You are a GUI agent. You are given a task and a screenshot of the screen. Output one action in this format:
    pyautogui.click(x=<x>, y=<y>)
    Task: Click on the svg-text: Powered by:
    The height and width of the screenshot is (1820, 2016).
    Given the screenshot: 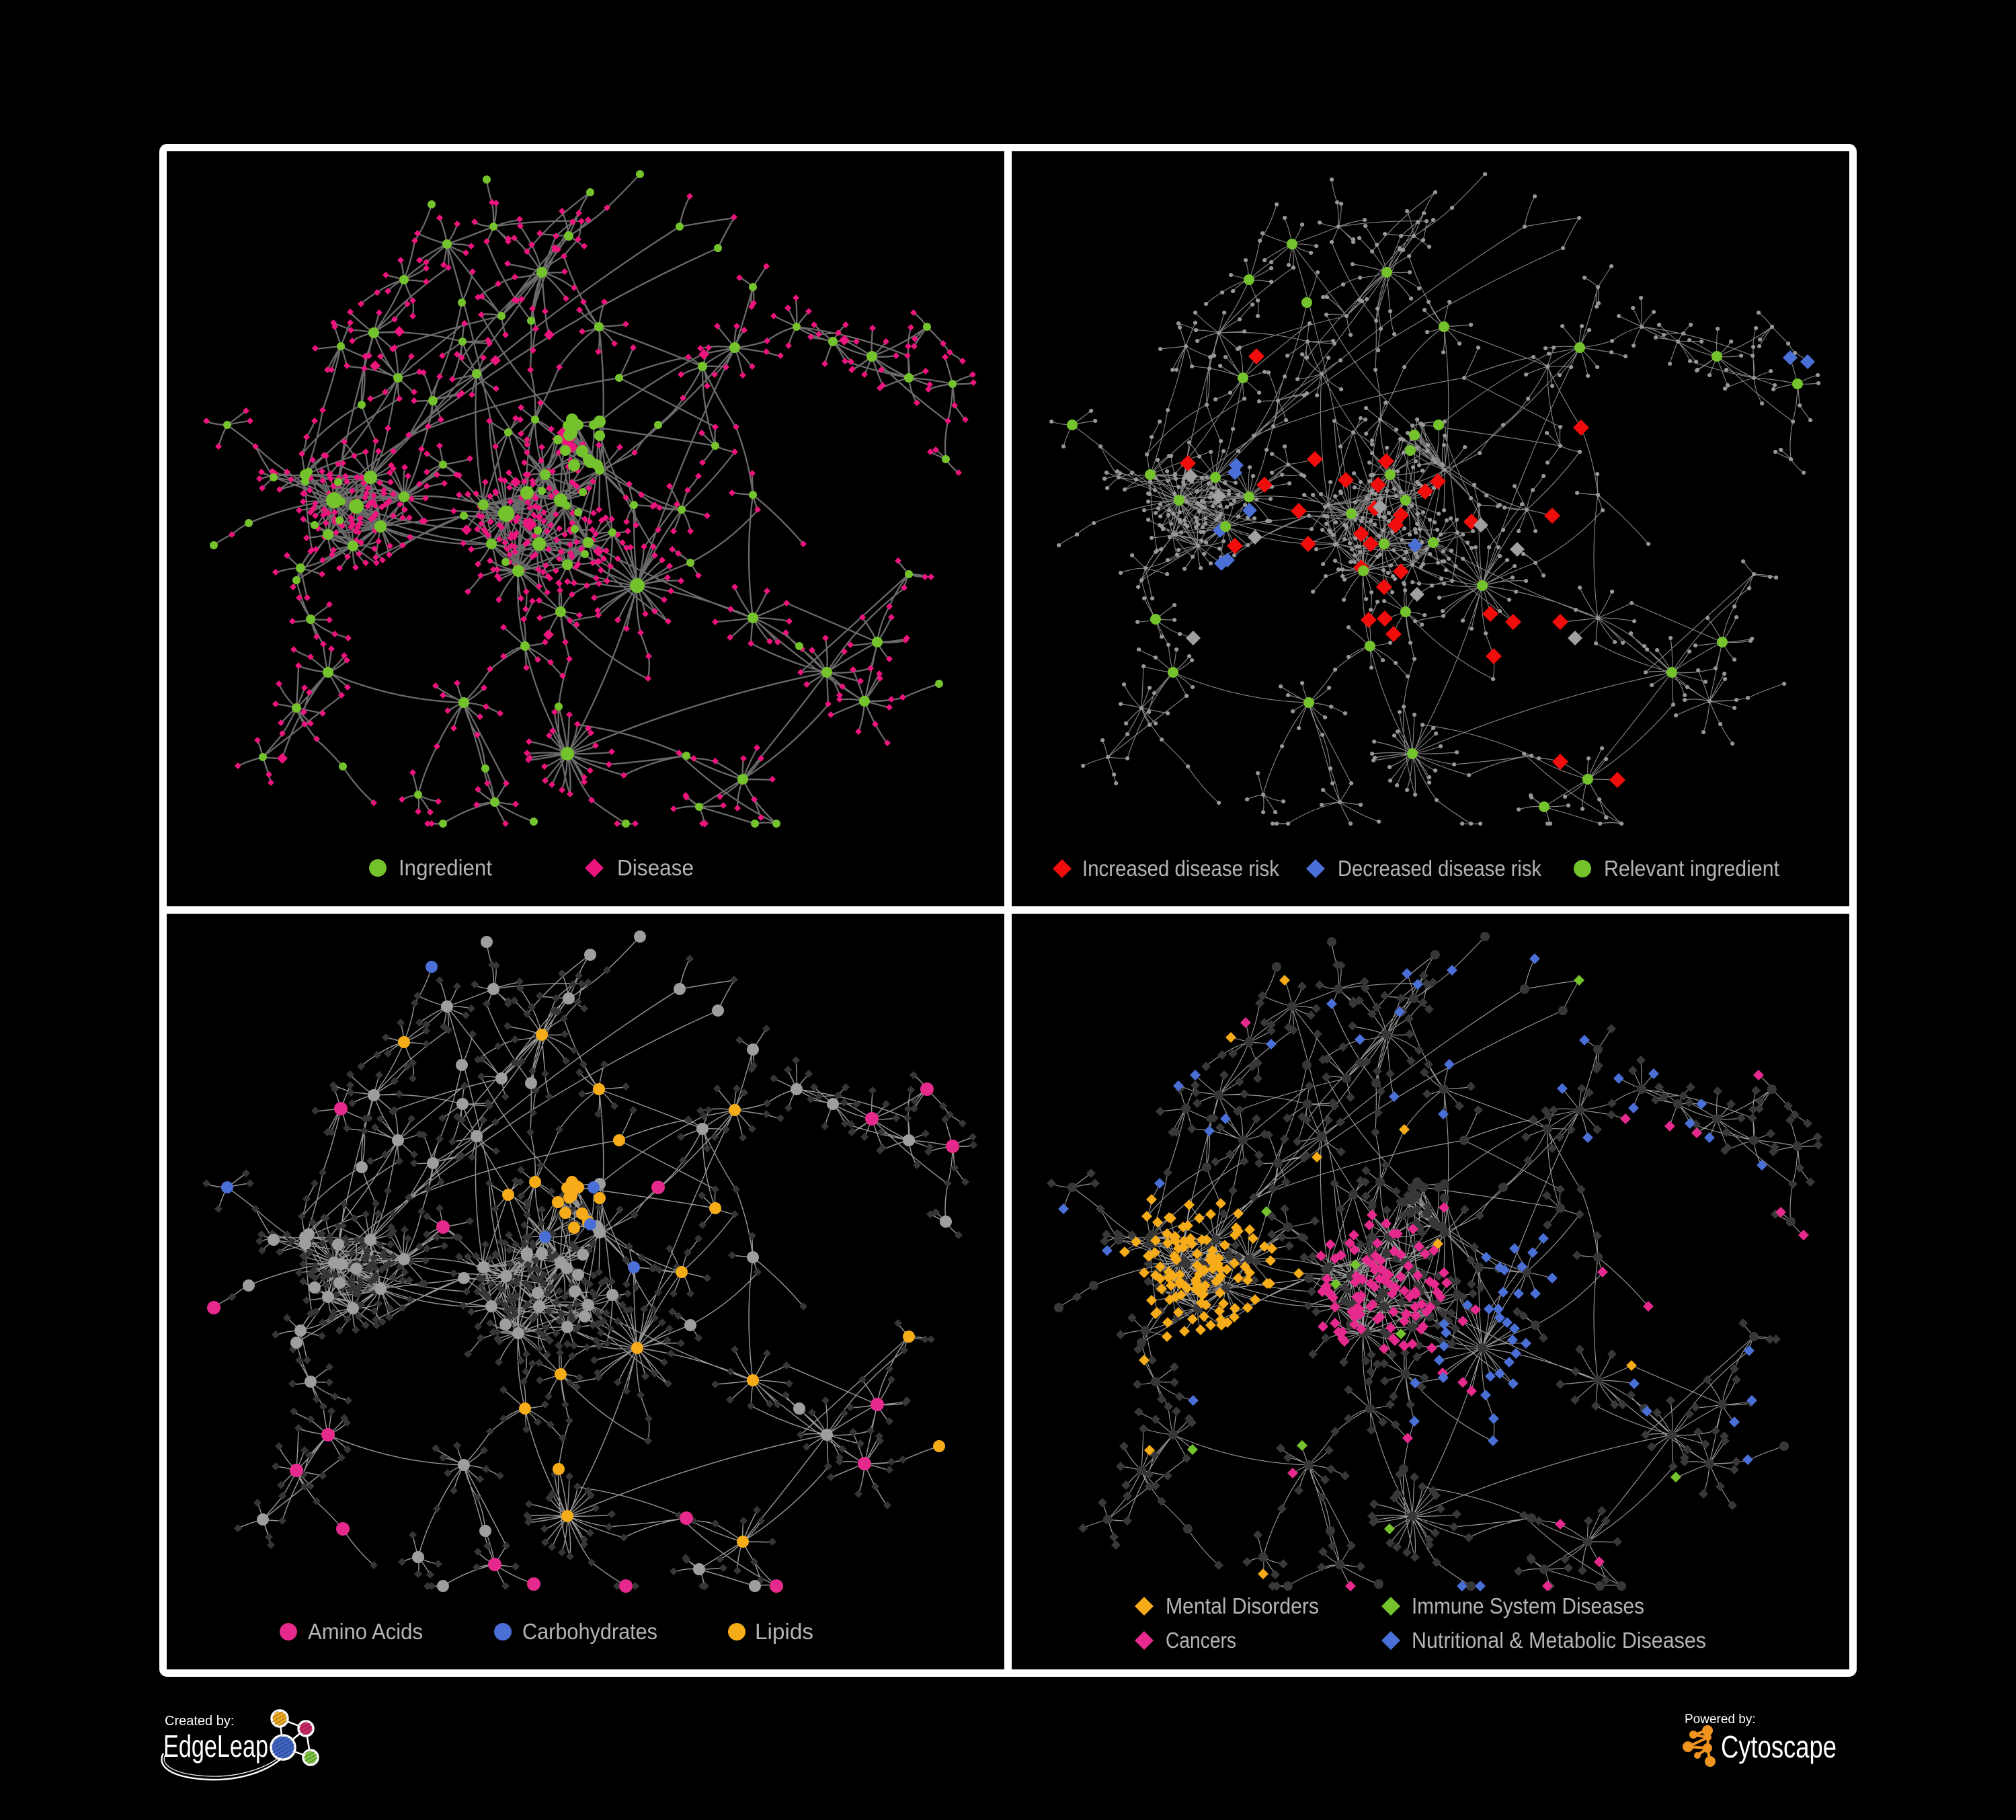 What is the action you would take?
    pyautogui.click(x=1720, y=1719)
    